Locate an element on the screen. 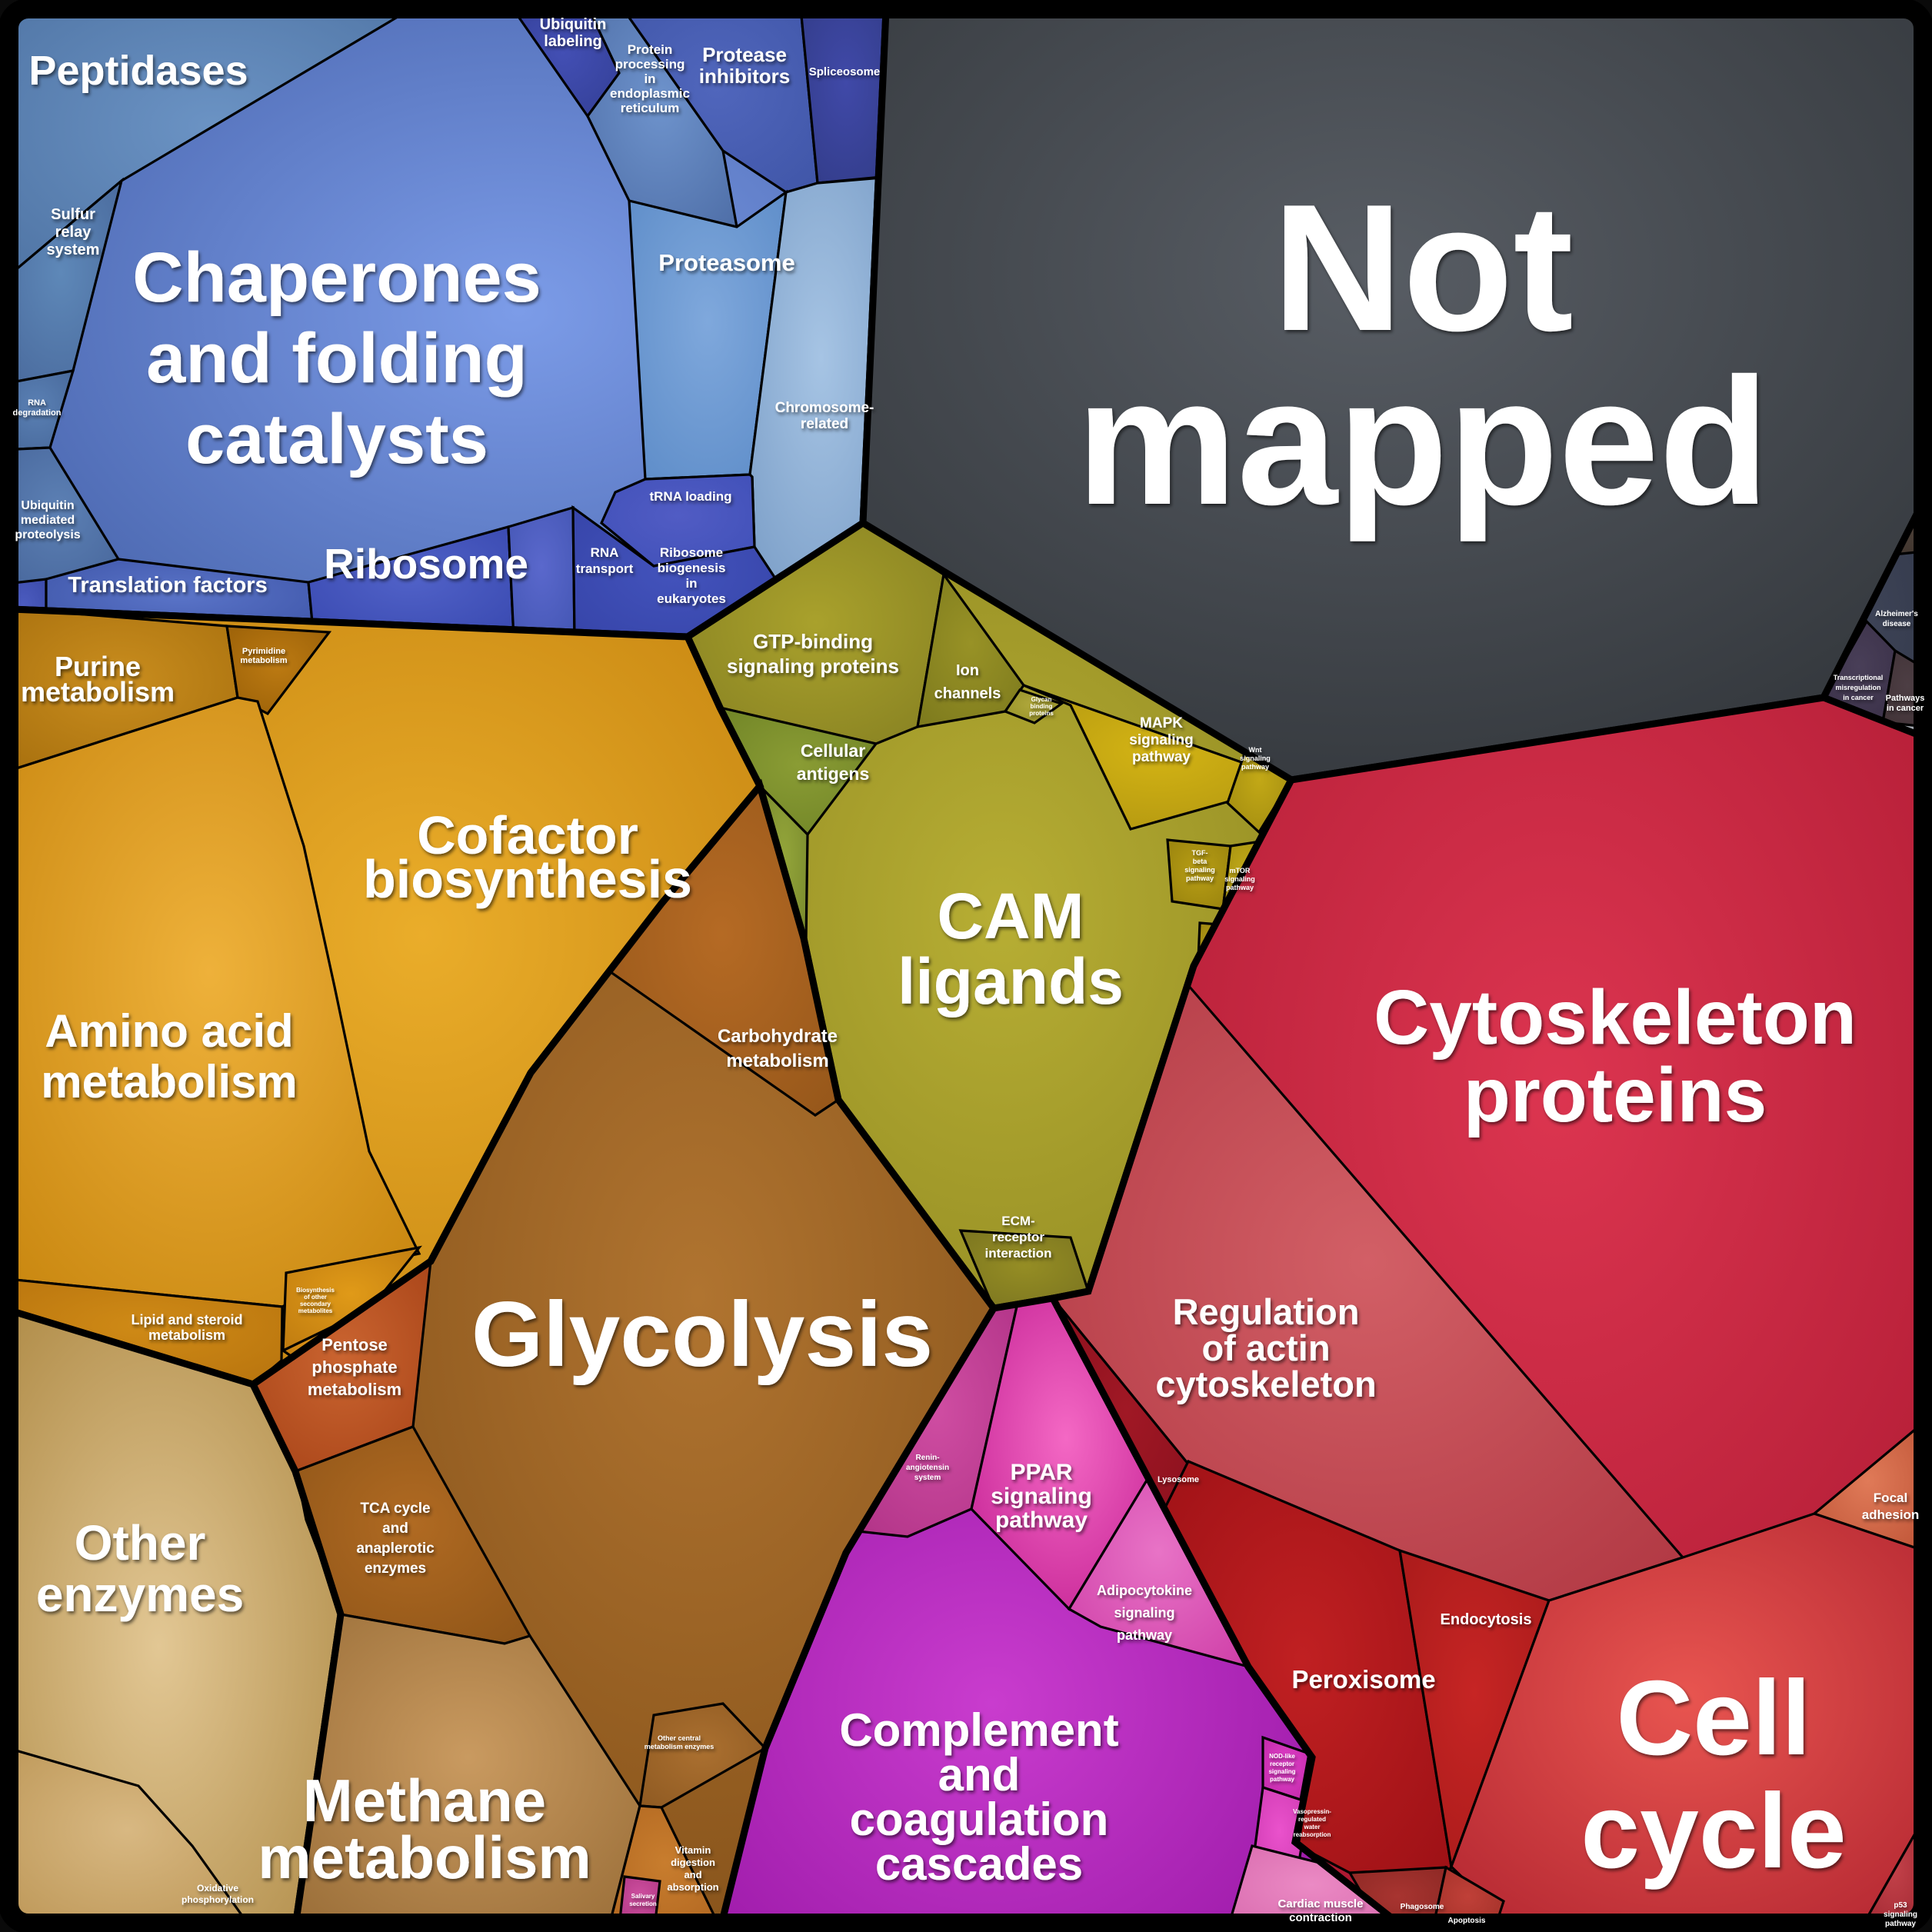 The width and height of the screenshot is (1932, 1932). svg-text: Apoptosis is located at coordinates (1467, 1921).